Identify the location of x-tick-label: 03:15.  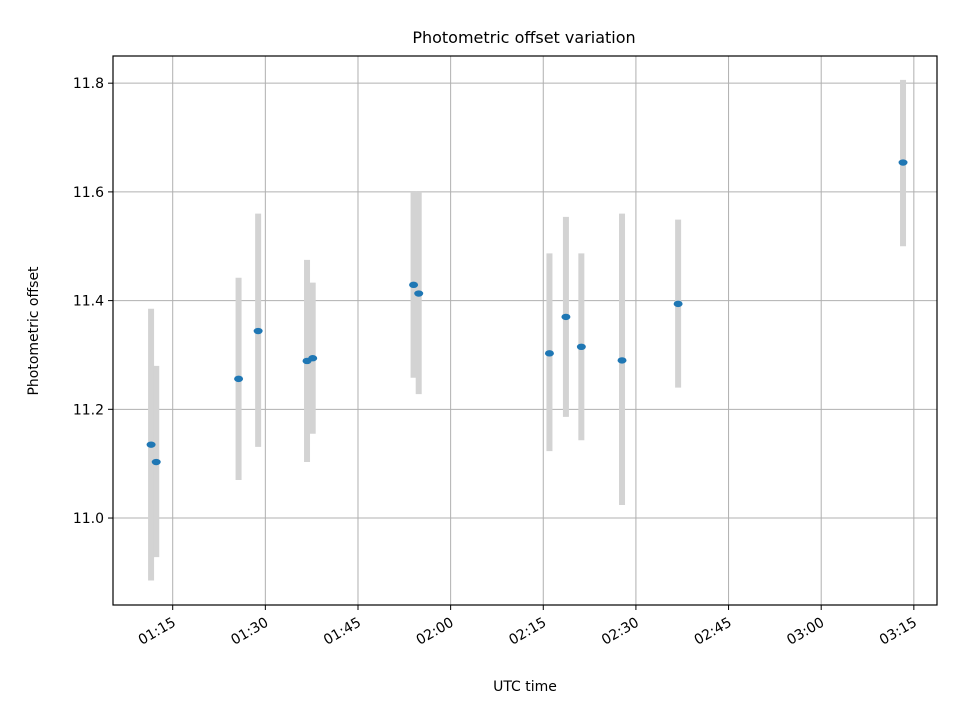
(898, 632).